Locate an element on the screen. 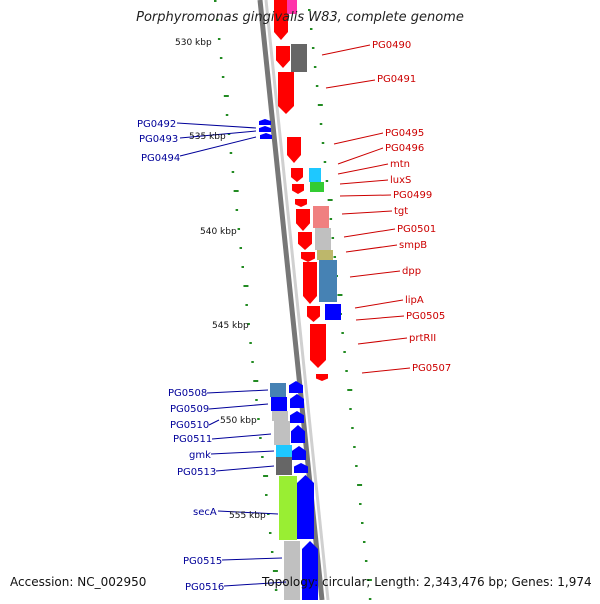  gene-label-PG0513: PG0513 is located at coordinates (196, 472).